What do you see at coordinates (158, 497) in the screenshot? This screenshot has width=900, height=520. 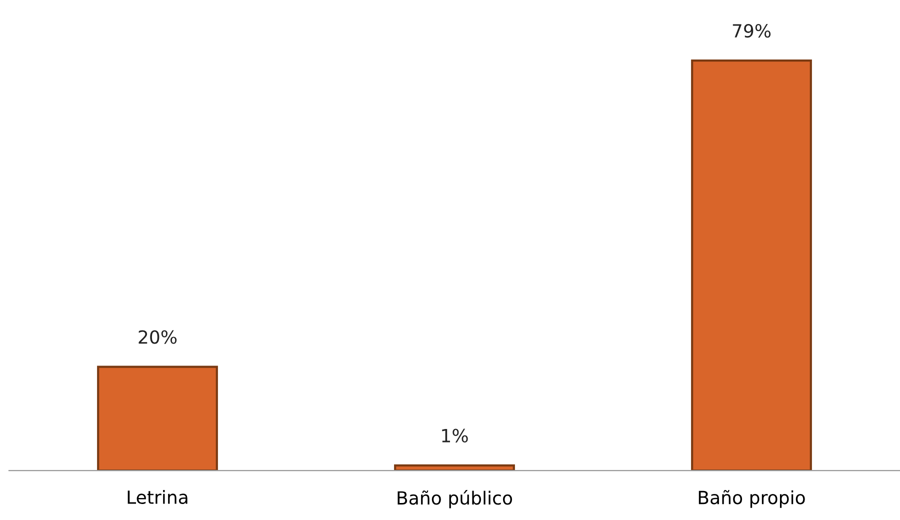 I see `x-tick-label: Letrina` at bounding box center [158, 497].